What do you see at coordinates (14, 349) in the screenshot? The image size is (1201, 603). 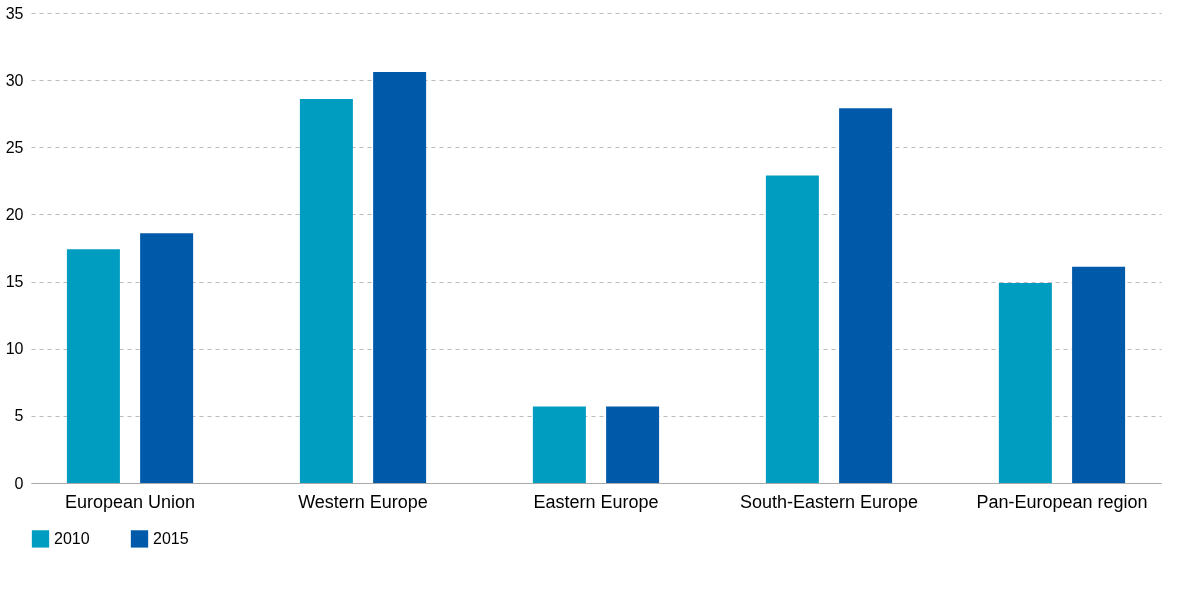 I see `y-tick-label: 10` at bounding box center [14, 349].